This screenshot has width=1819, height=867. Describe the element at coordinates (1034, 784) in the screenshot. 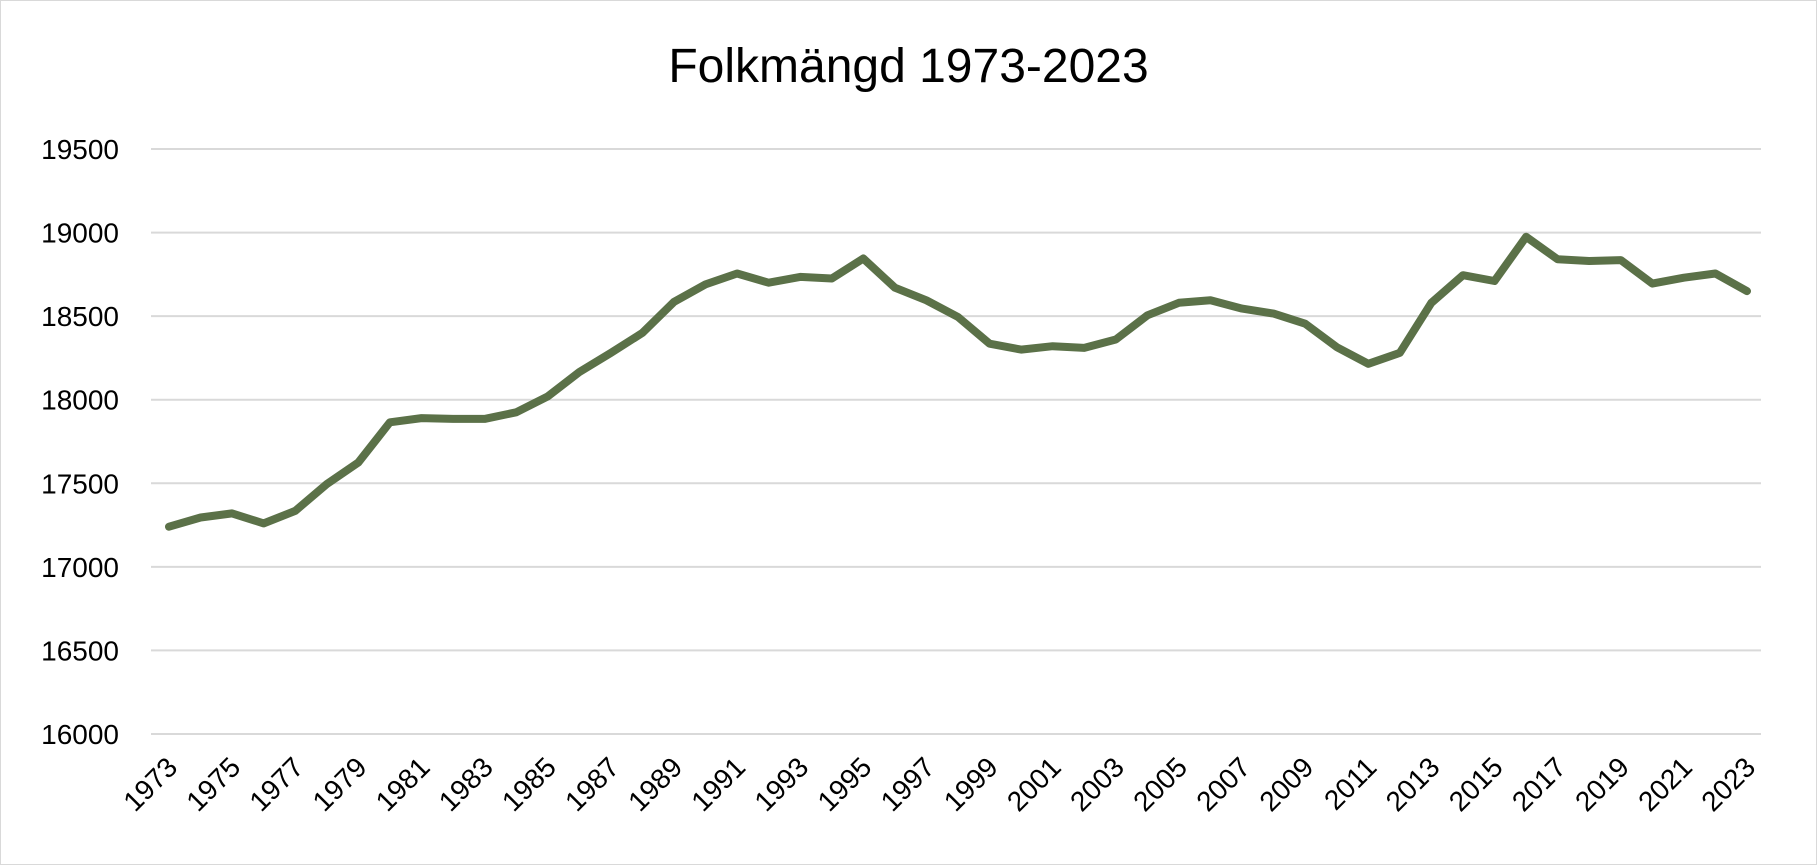

I see `x-tick-label: 2001` at that location.